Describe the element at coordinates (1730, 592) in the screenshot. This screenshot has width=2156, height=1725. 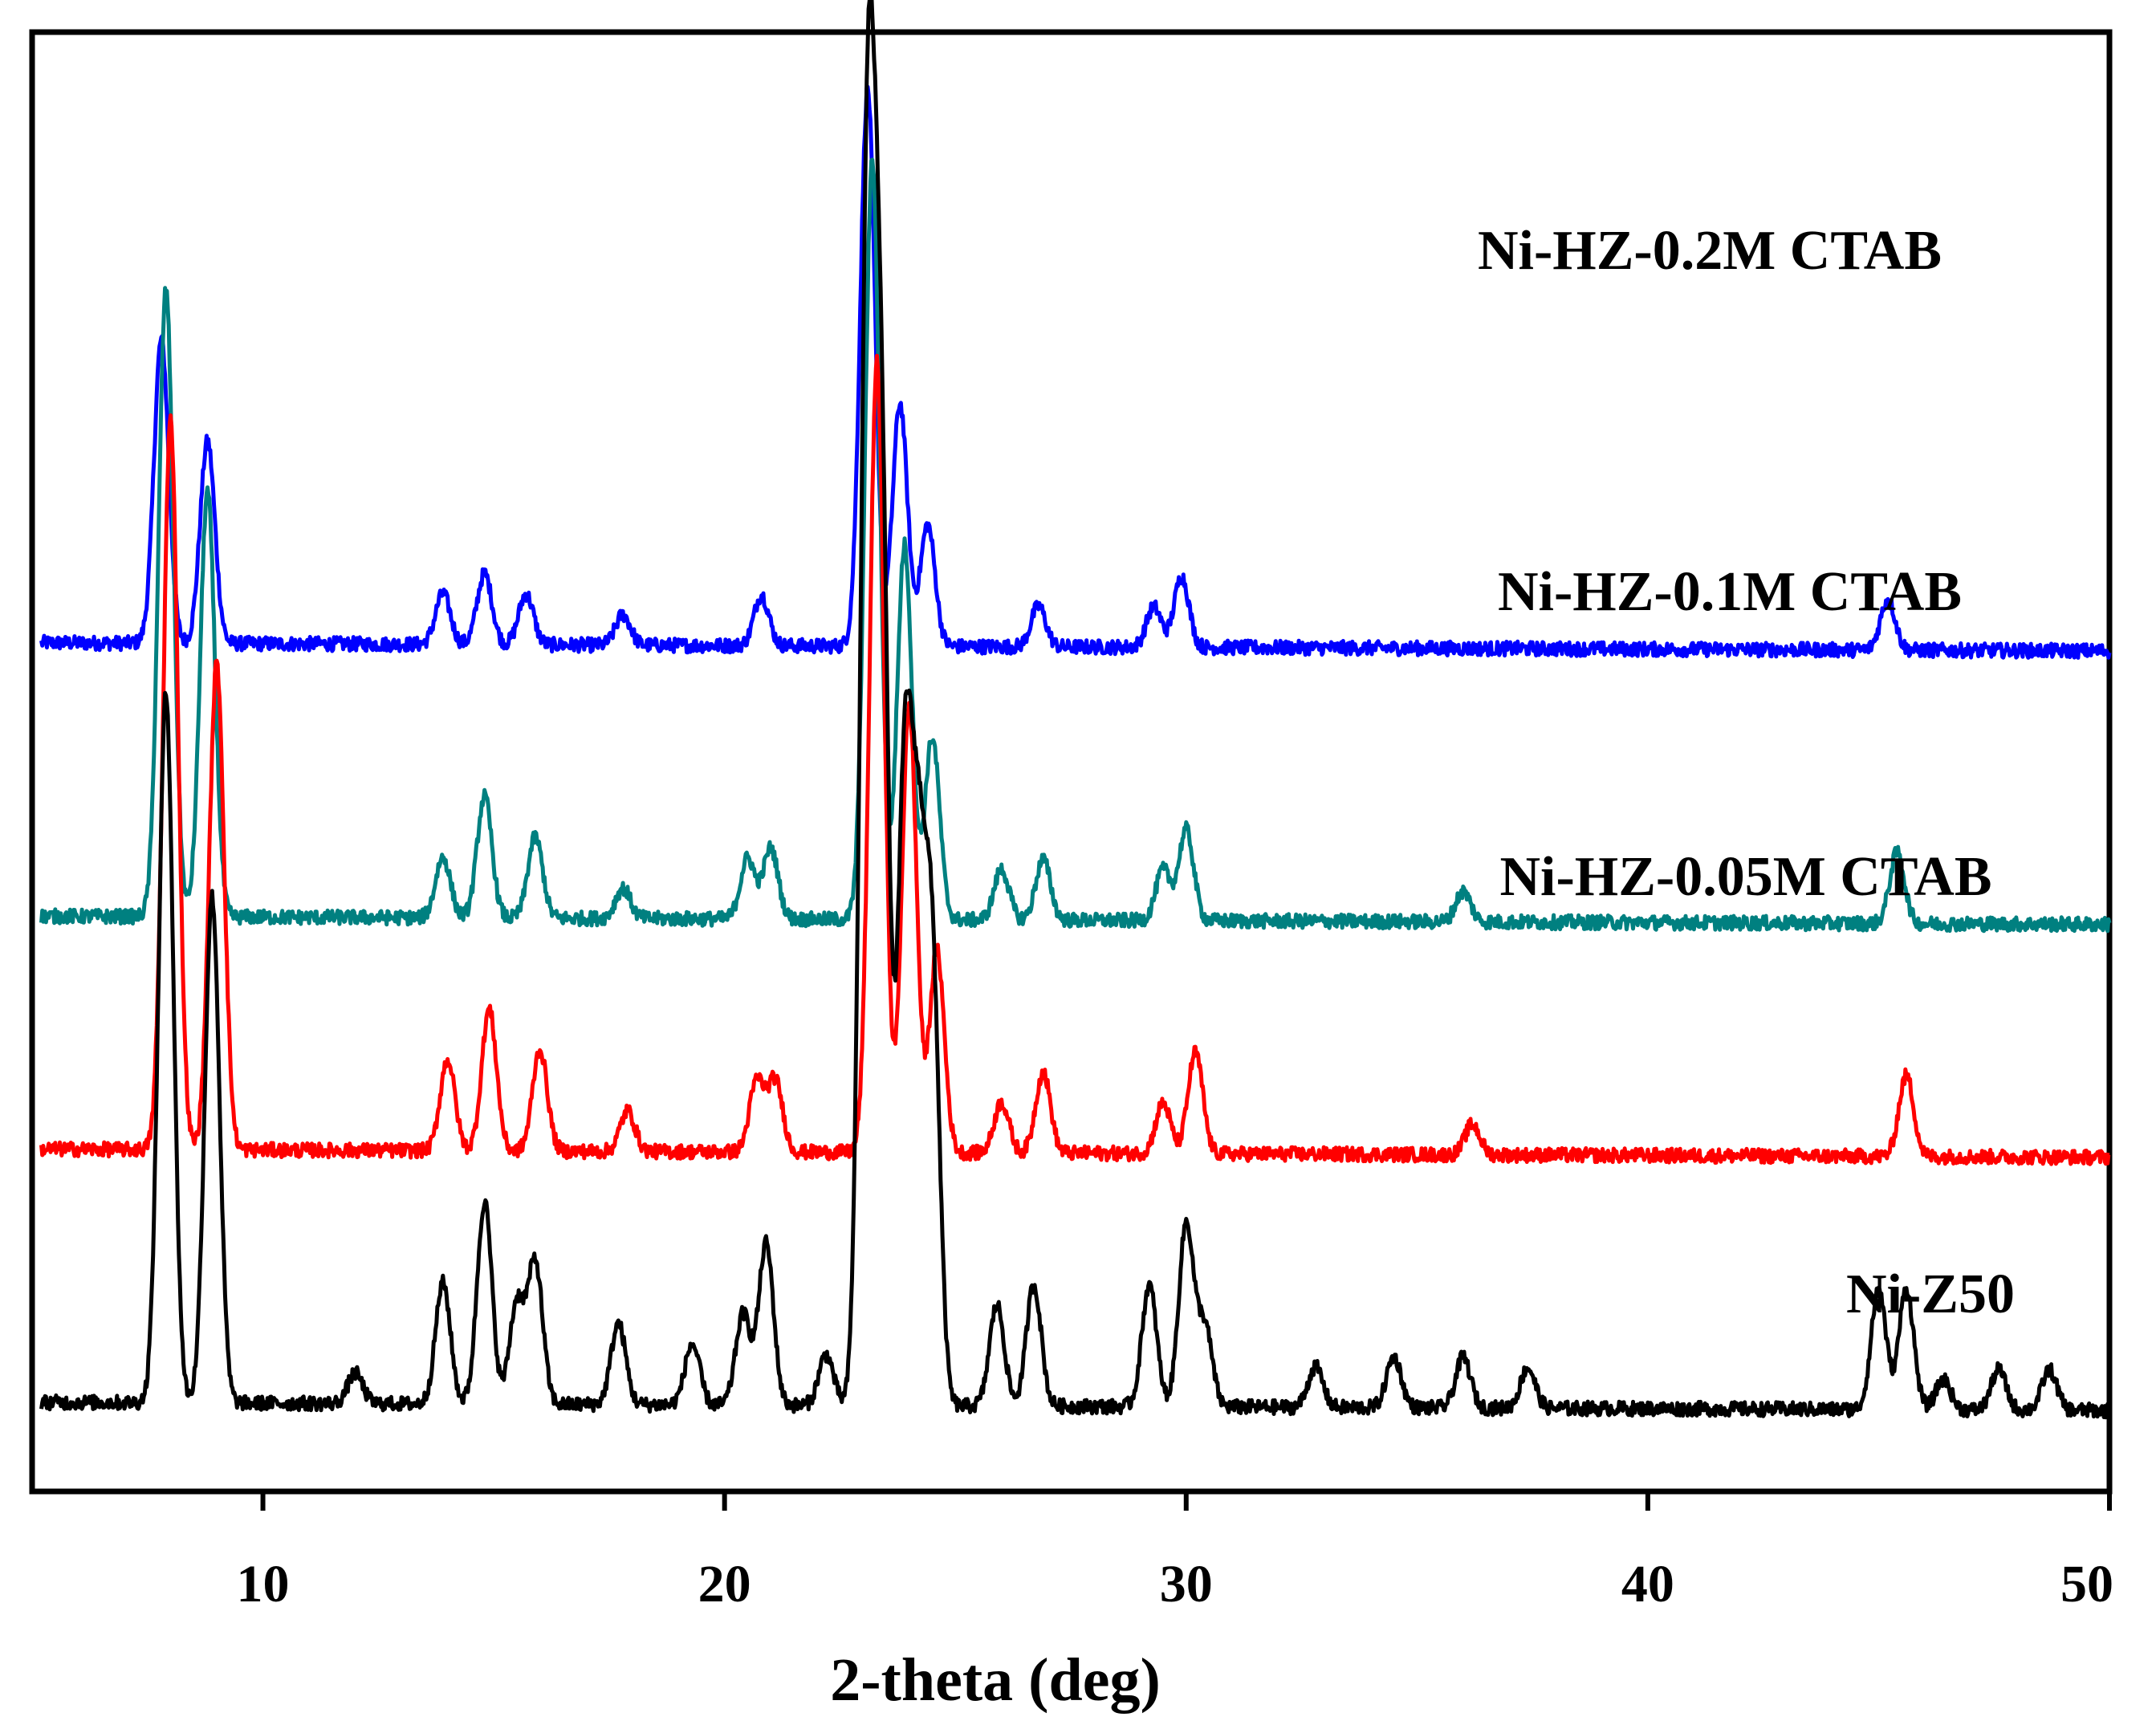
I see `series-label: Ni-HZ-0.1M CTAB` at that location.